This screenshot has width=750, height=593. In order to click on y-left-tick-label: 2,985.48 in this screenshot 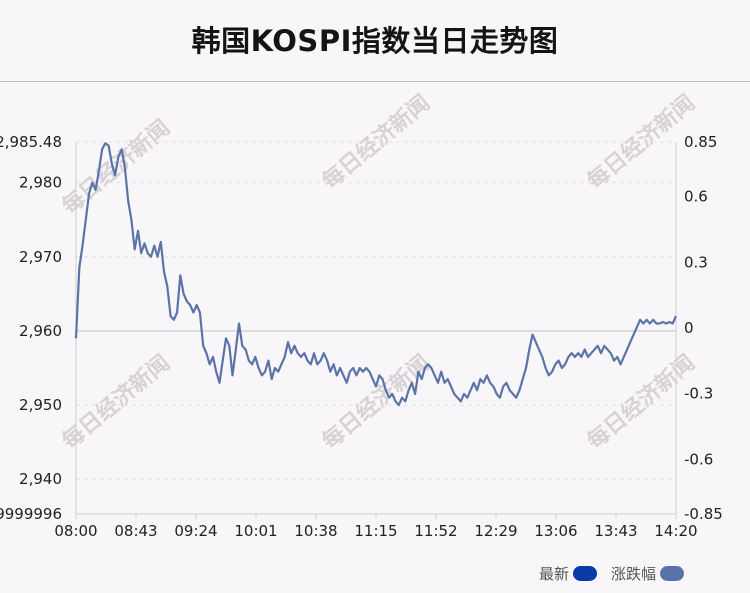, I will do `click(31, 142)`.